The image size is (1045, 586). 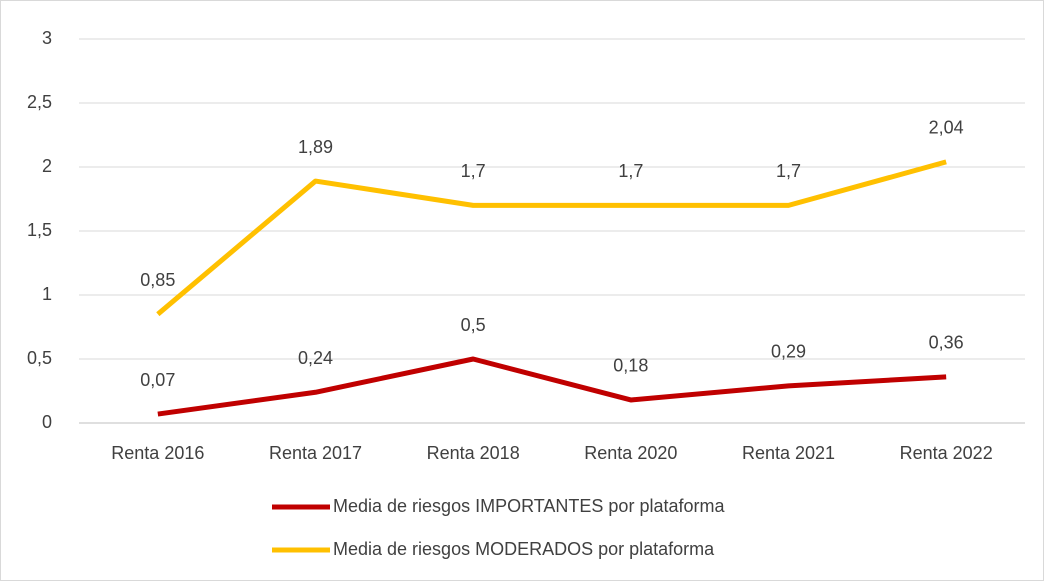 What do you see at coordinates (946, 343) in the screenshot?
I see `data-label: 0,36` at bounding box center [946, 343].